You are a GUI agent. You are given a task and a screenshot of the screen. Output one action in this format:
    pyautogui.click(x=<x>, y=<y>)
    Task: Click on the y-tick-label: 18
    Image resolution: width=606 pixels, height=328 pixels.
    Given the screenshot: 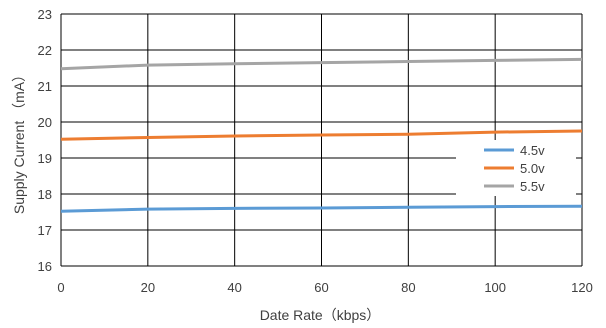 What is the action you would take?
    pyautogui.click(x=45, y=194)
    